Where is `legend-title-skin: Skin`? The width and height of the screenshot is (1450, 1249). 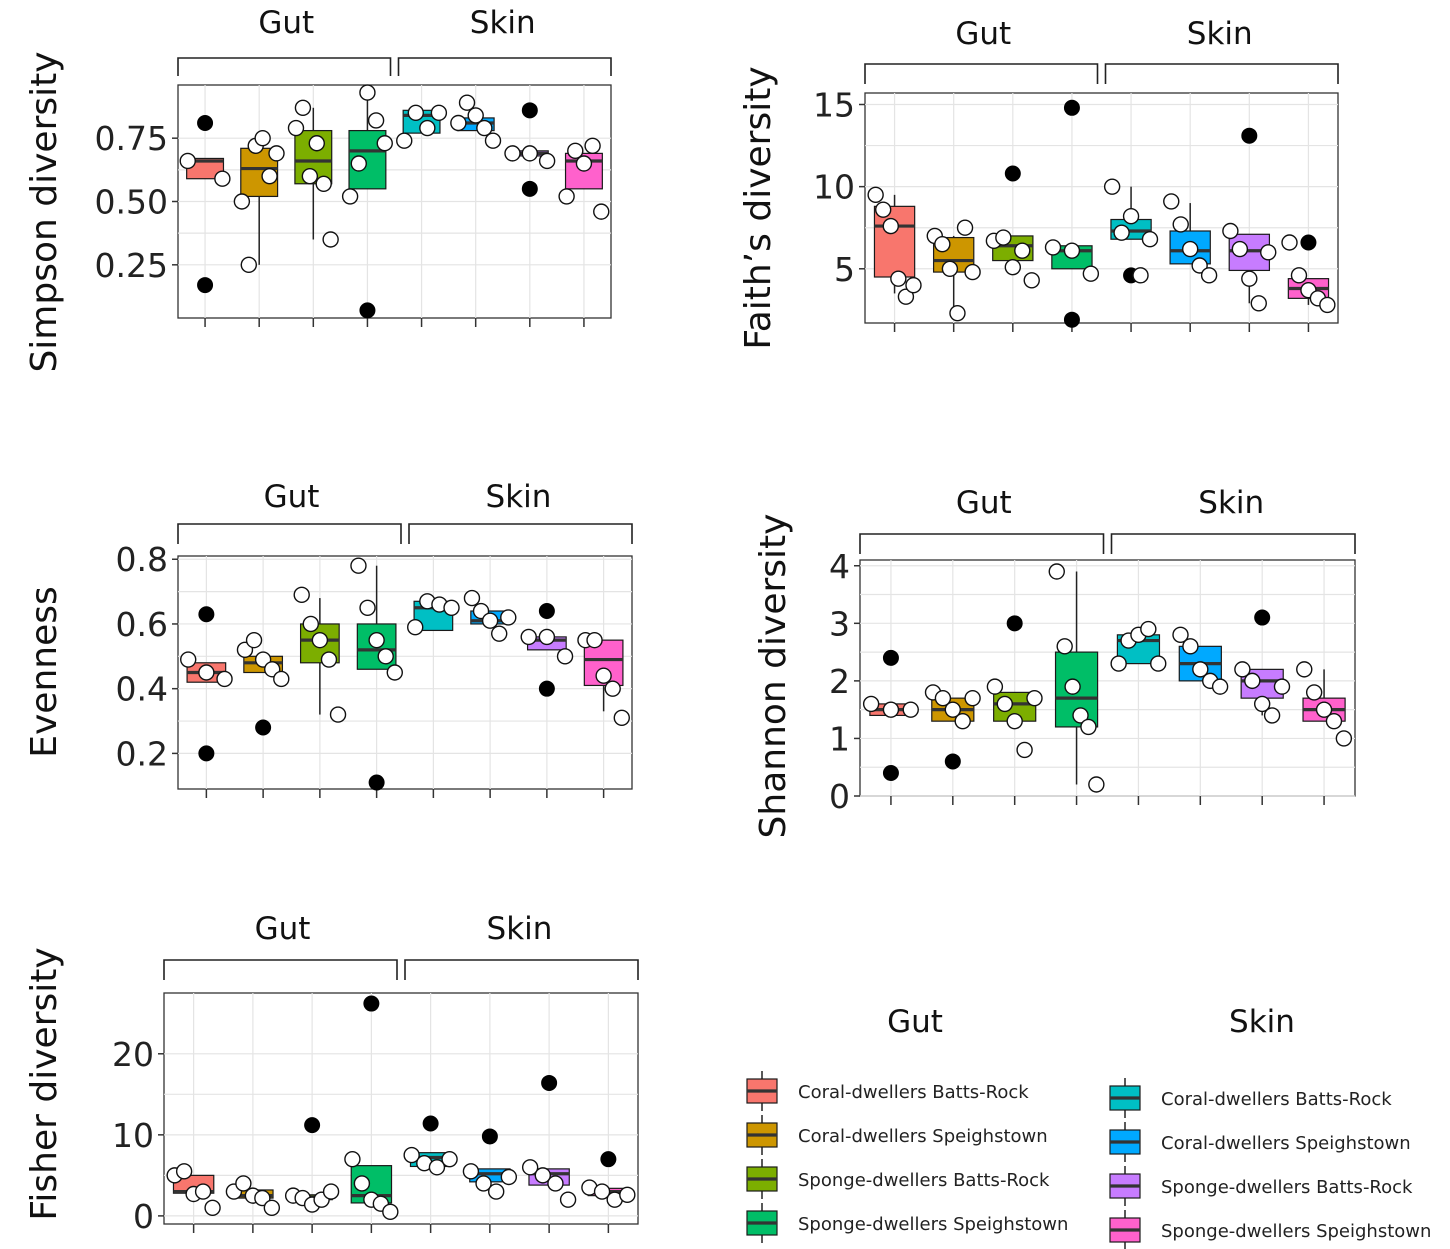 legend-title-skin: Skin is located at coordinates (1262, 1022).